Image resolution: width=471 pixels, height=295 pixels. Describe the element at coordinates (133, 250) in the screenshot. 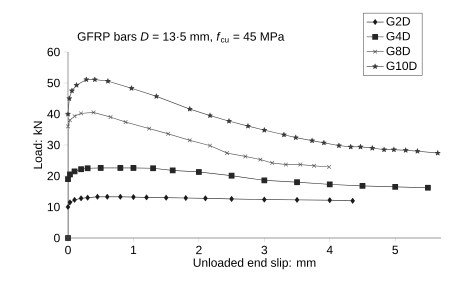

I see `x-tick-label: 1` at that location.